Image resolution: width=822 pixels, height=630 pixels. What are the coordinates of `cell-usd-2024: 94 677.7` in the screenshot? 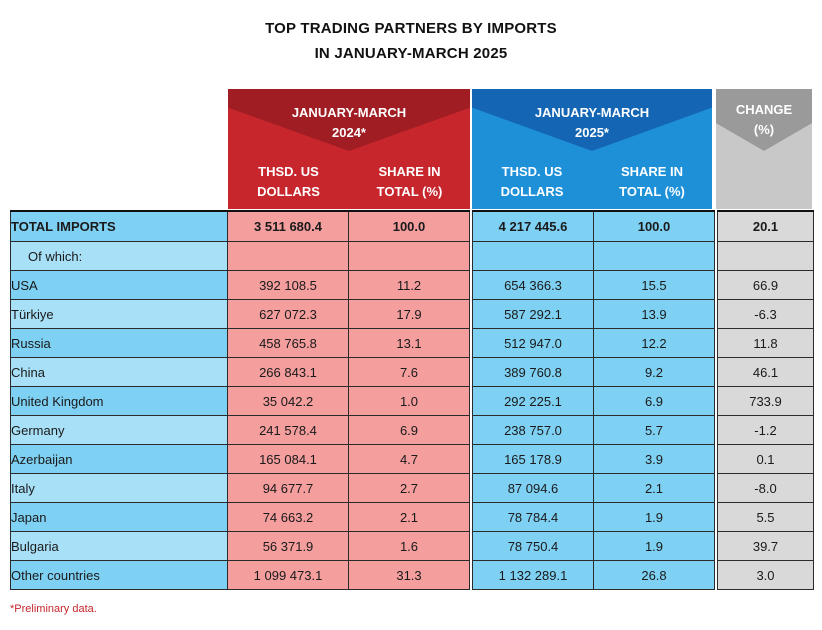 It's located at (288, 488).